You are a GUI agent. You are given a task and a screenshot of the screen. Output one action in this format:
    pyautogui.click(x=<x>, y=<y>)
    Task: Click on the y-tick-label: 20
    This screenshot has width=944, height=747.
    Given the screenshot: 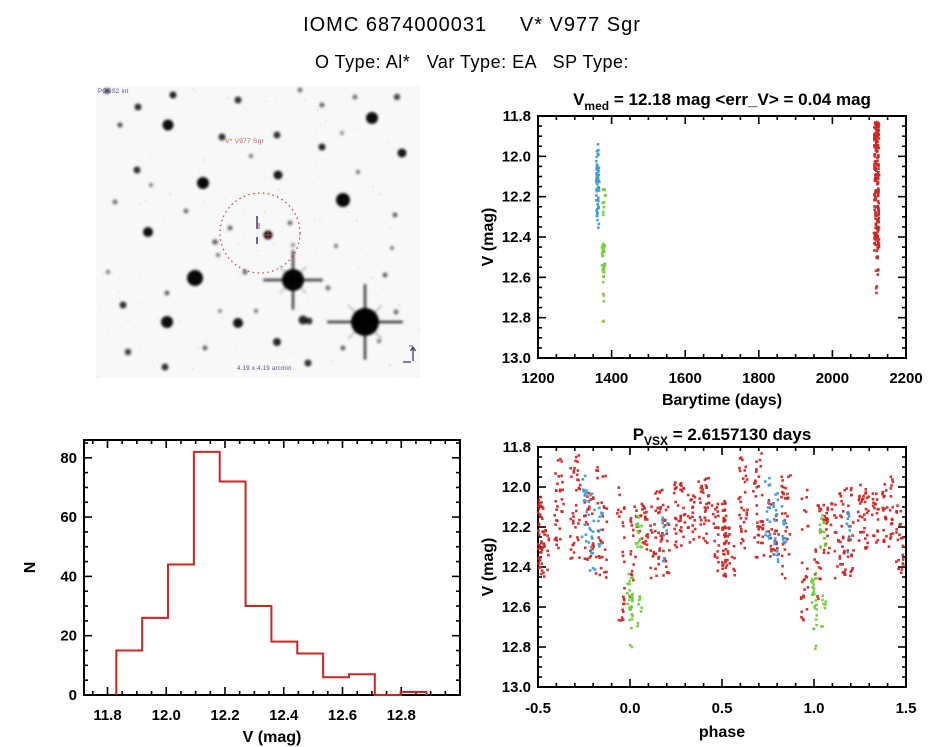 What is the action you would take?
    pyautogui.click(x=68, y=636)
    